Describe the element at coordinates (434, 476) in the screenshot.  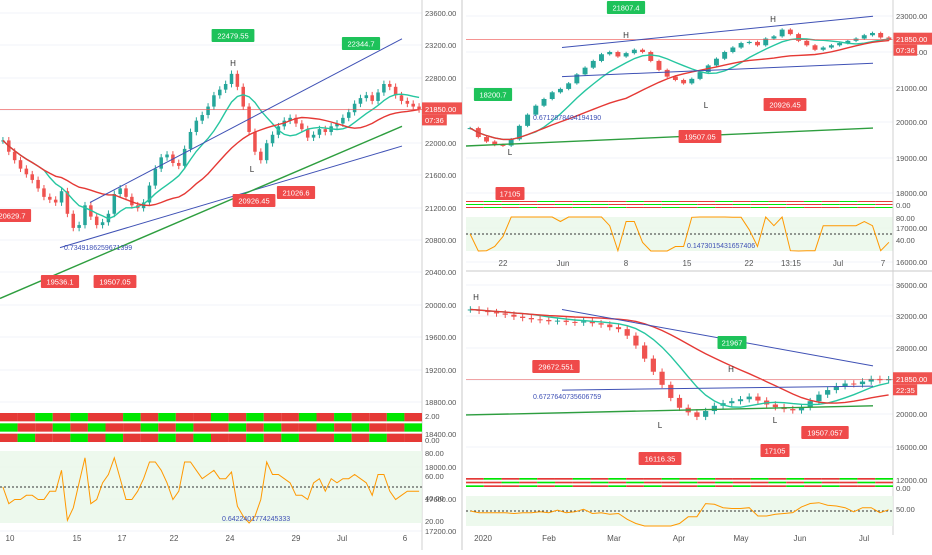
I see `rsi-tick-label: 60.00` at that location.